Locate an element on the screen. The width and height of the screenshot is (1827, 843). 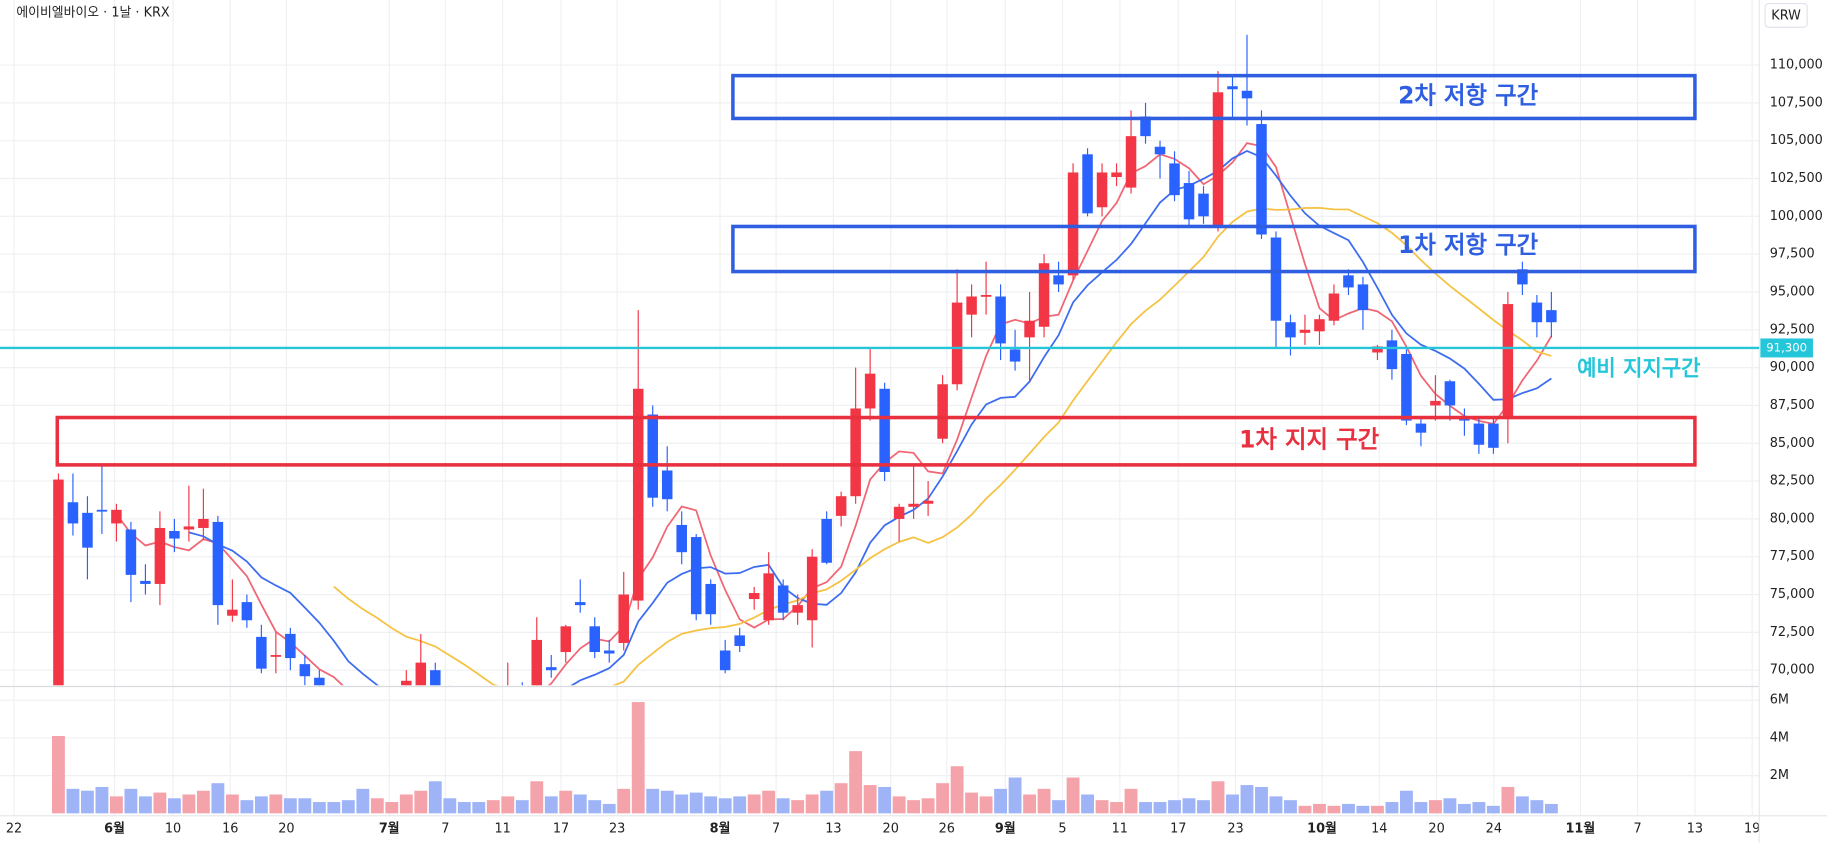
x-tick-label: 10월 is located at coordinates (1322, 828).